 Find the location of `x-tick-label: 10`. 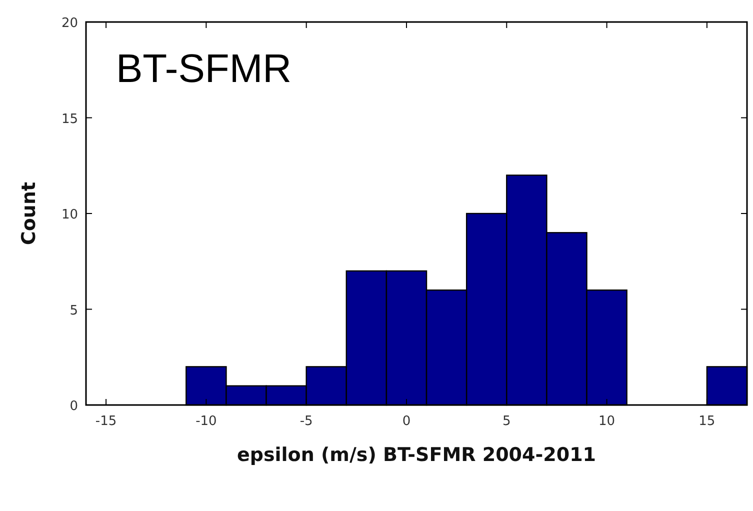

x-tick-label: 10 is located at coordinates (607, 421).